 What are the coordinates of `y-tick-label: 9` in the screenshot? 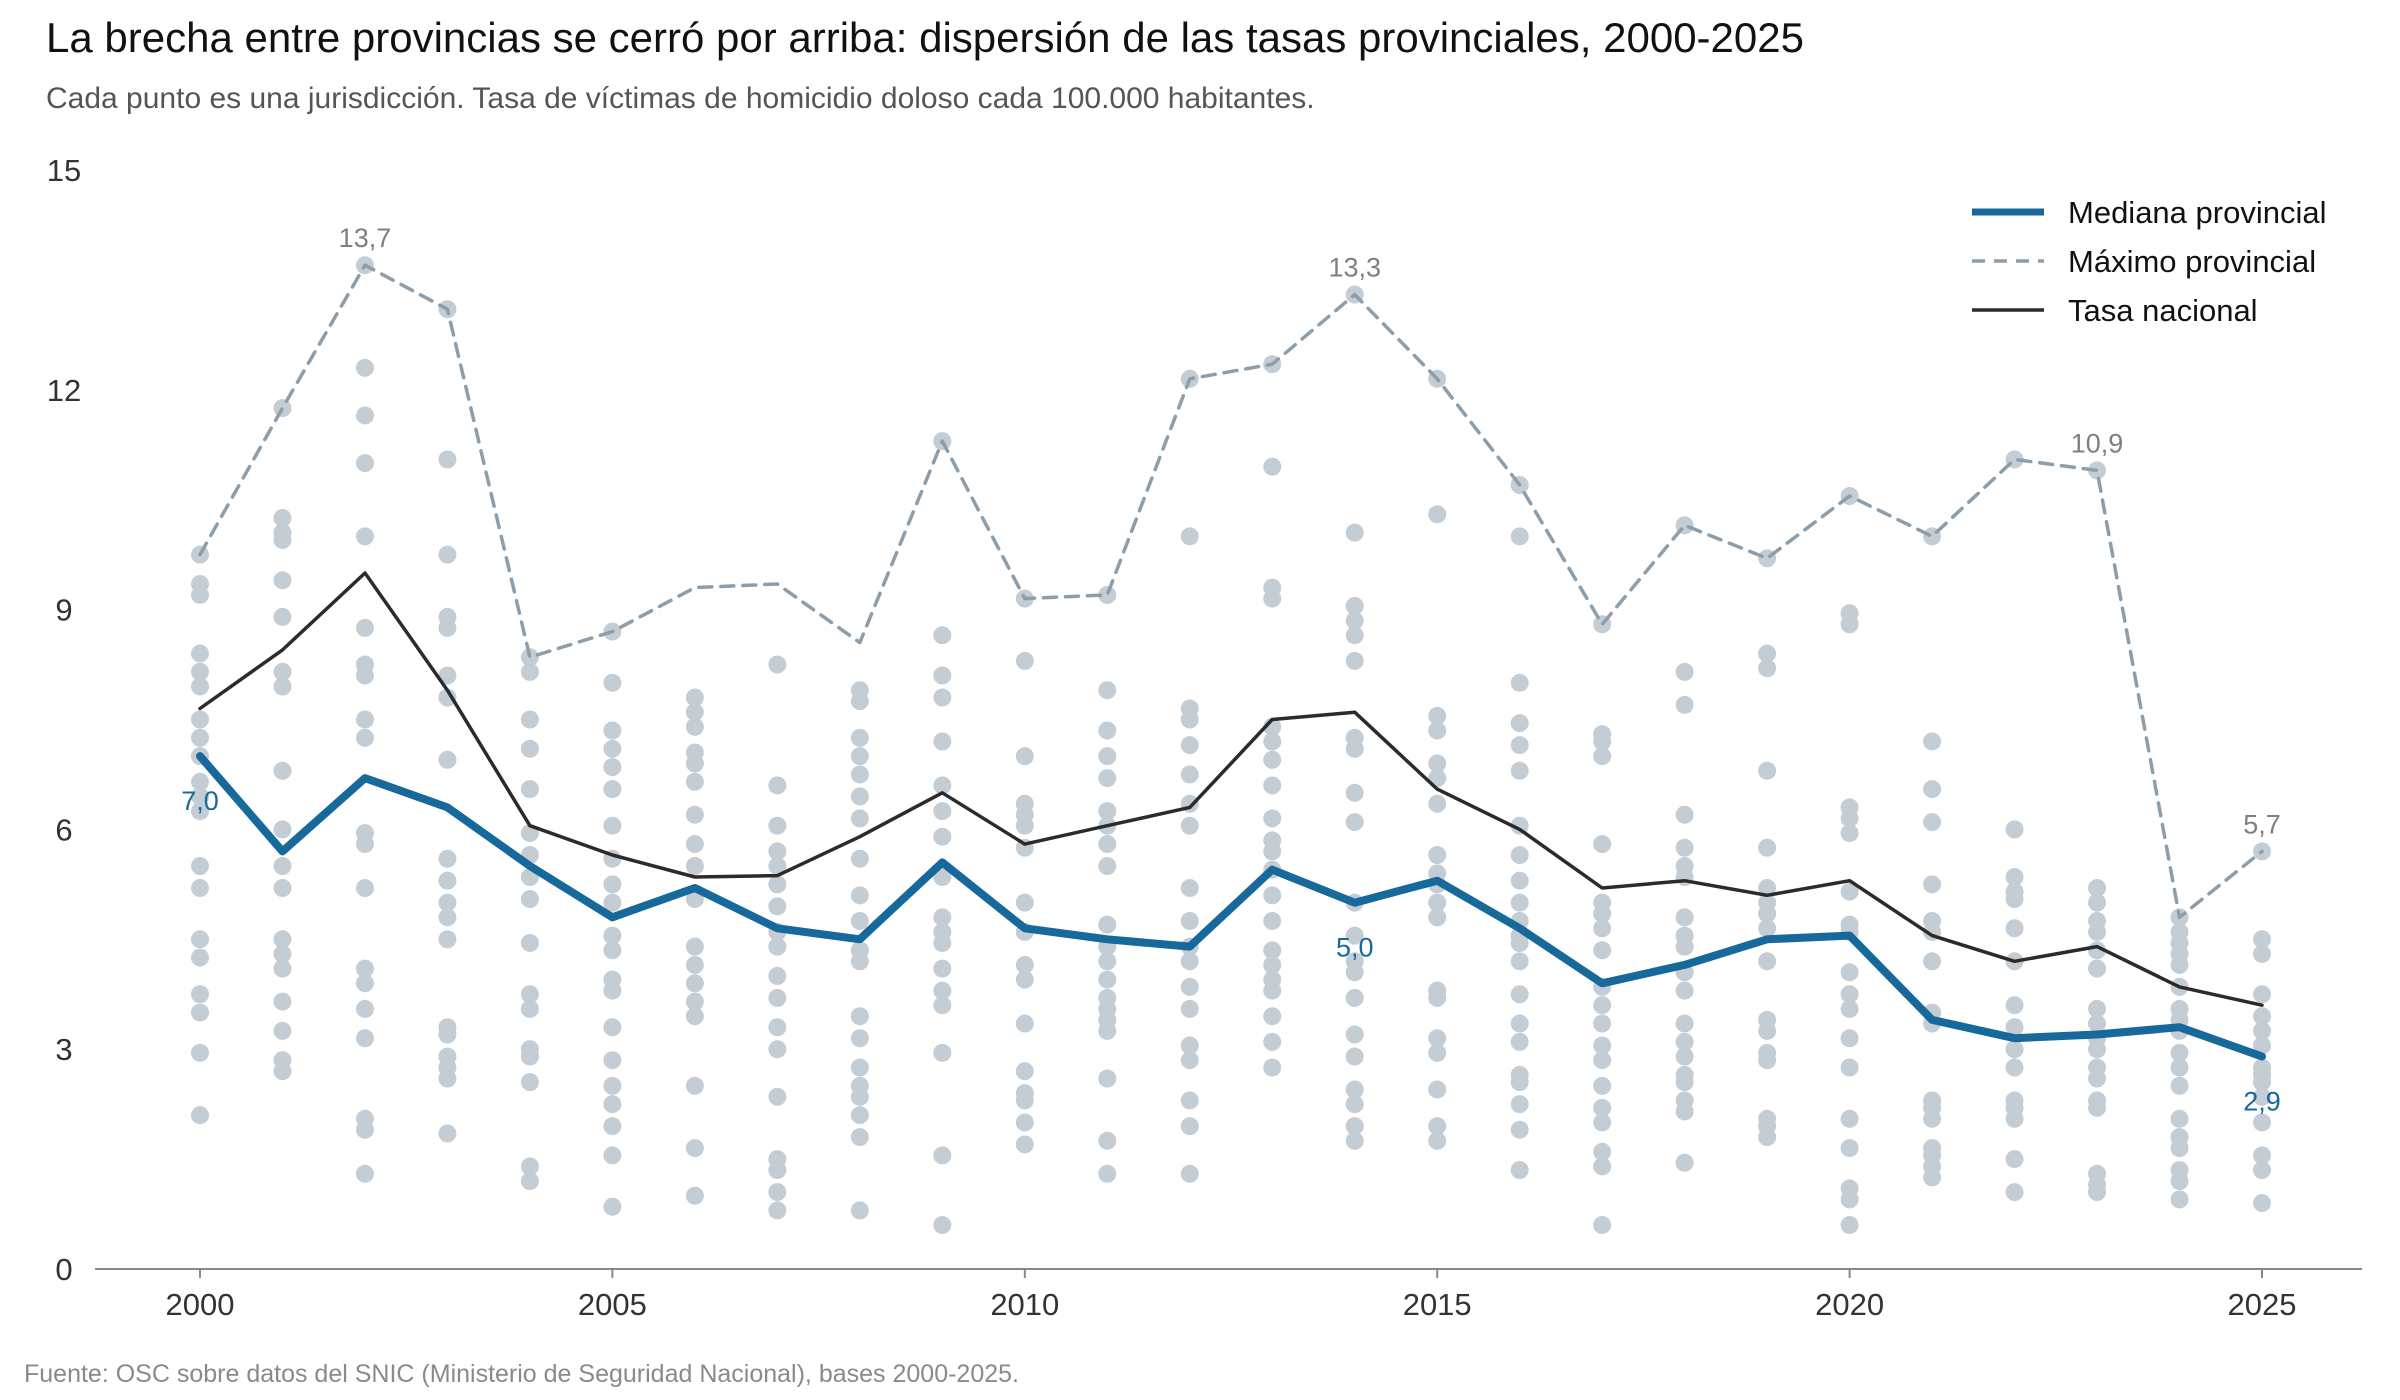 It's located at (63, 610).